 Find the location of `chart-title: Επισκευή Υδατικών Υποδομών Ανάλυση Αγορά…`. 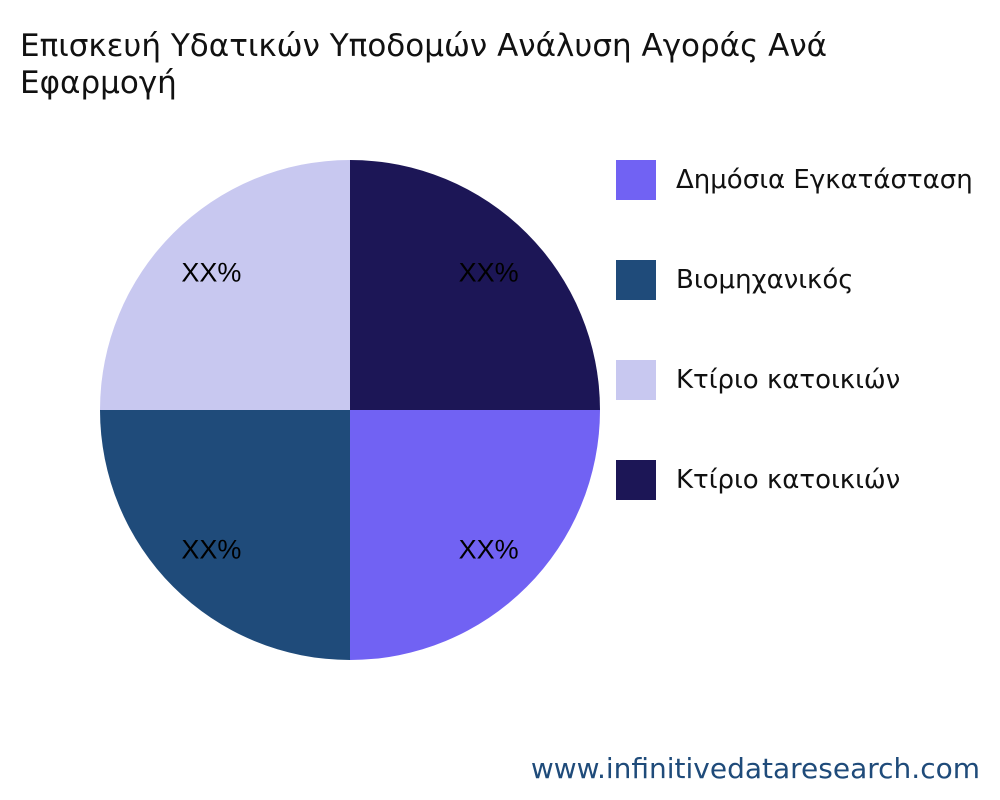

chart-title: Επισκευή Υδατικών Υποδομών Ανάλυση Αγορά… is located at coordinates (424, 64).